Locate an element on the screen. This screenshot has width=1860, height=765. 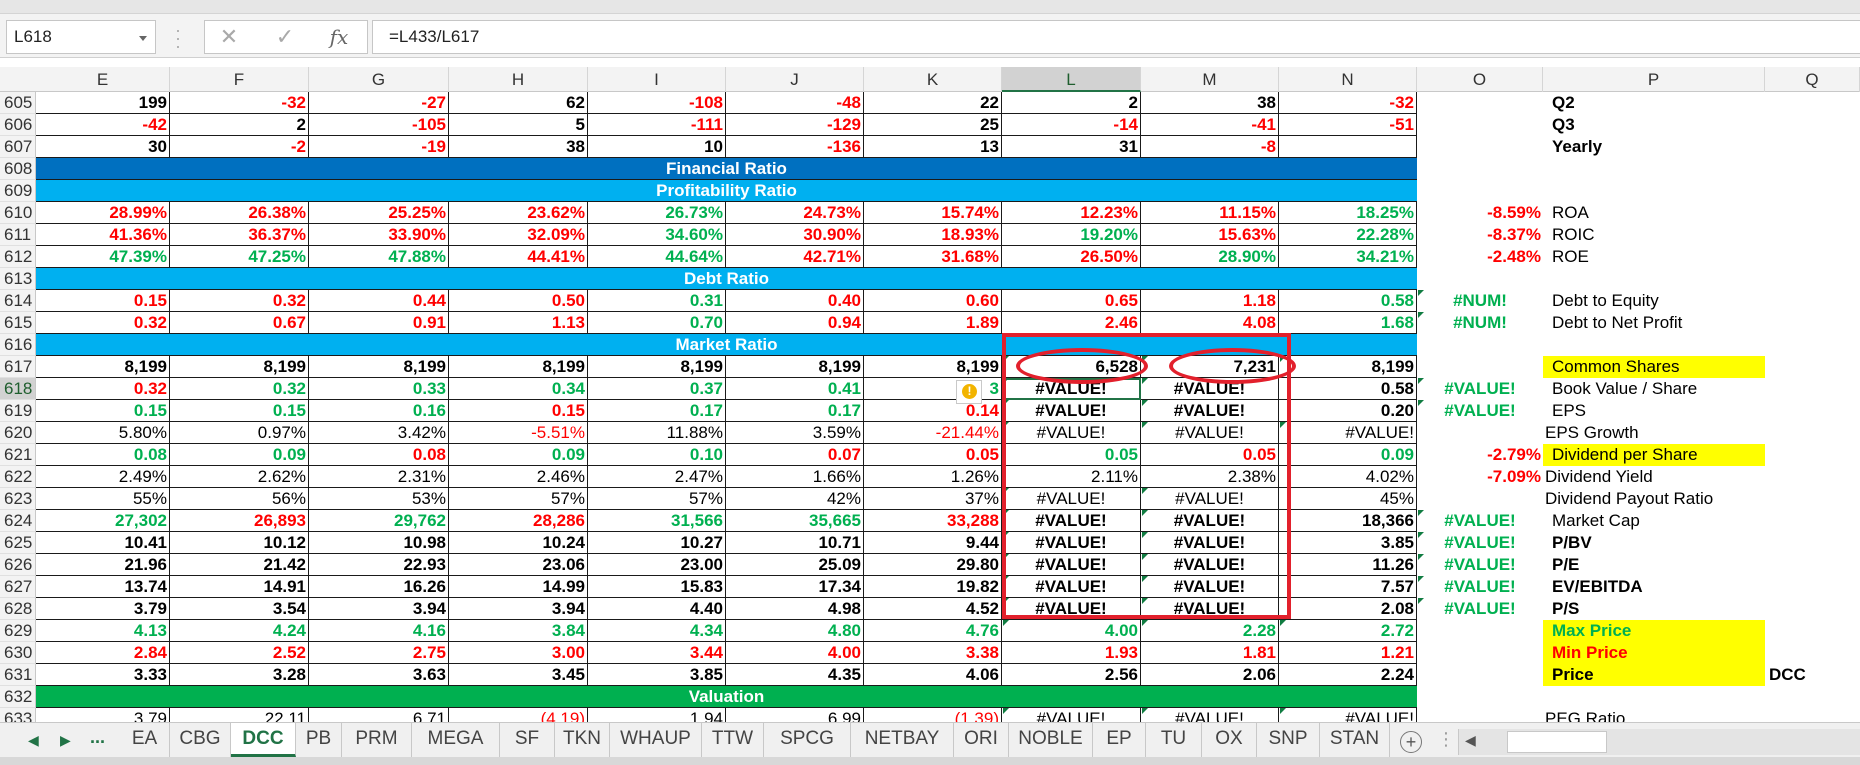
cell-e611: 41.36% is located at coordinates (103, 235).